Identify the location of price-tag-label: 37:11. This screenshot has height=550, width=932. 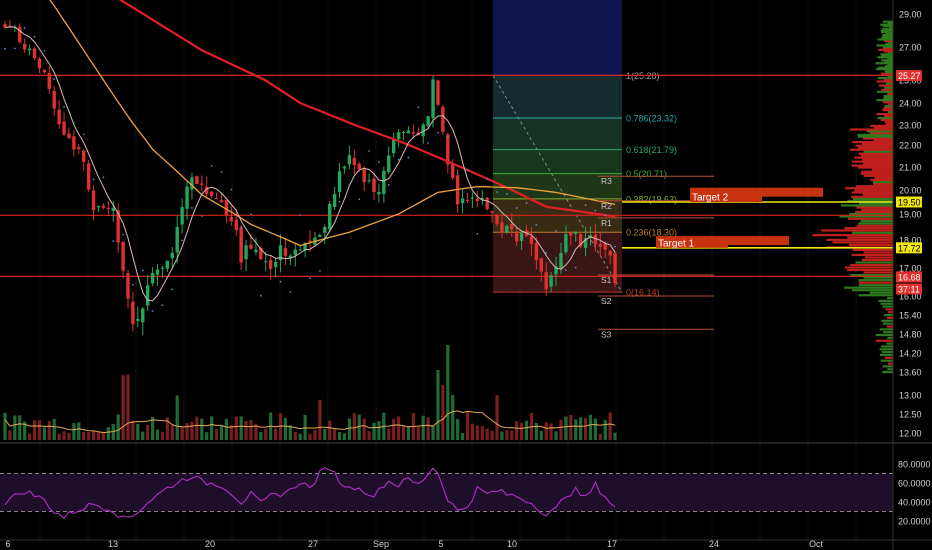
(909, 290).